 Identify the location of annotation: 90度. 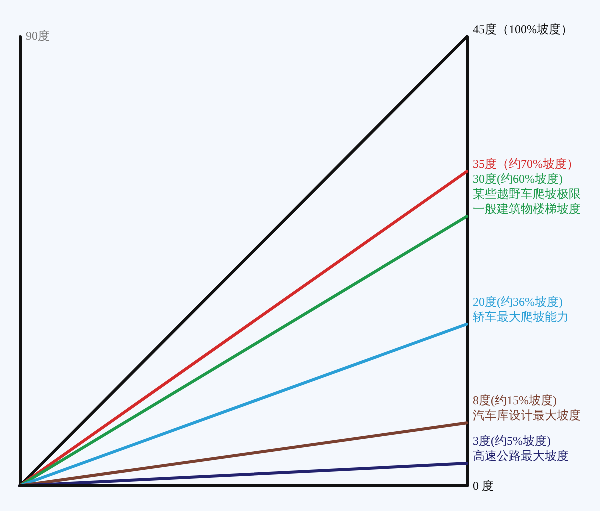
(38, 36).